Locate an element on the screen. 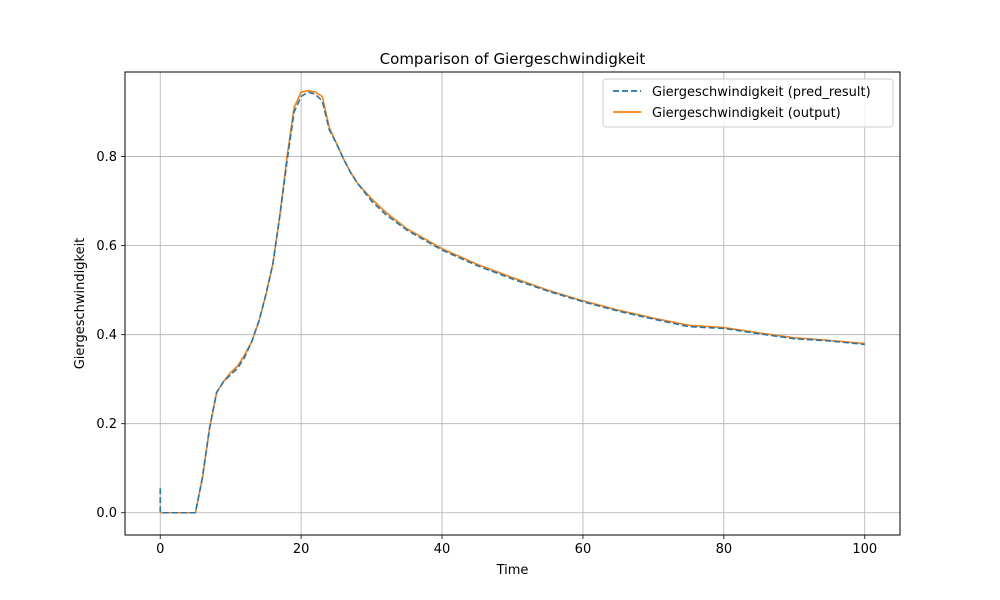 The width and height of the screenshot is (1000, 600). legend-label-pred-result: Giergeschwindigkeit (pred_result) is located at coordinates (761, 92).